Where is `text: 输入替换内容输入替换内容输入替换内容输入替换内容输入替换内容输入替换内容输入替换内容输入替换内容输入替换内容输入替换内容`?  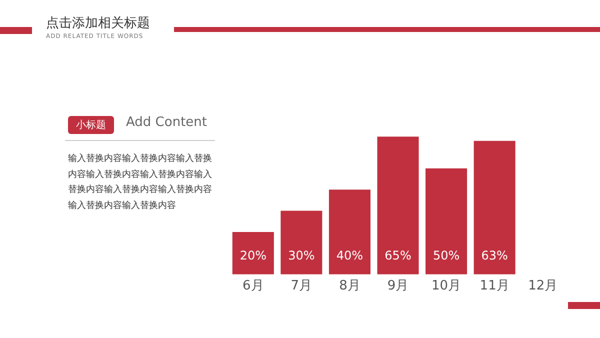 text: 输入替换内容输入替换内容输入替换内容输入替换内容输入替换内容输入替换内容输入替换内容输入替换内容输入替换内容输入替换内容 is located at coordinates (140, 182).